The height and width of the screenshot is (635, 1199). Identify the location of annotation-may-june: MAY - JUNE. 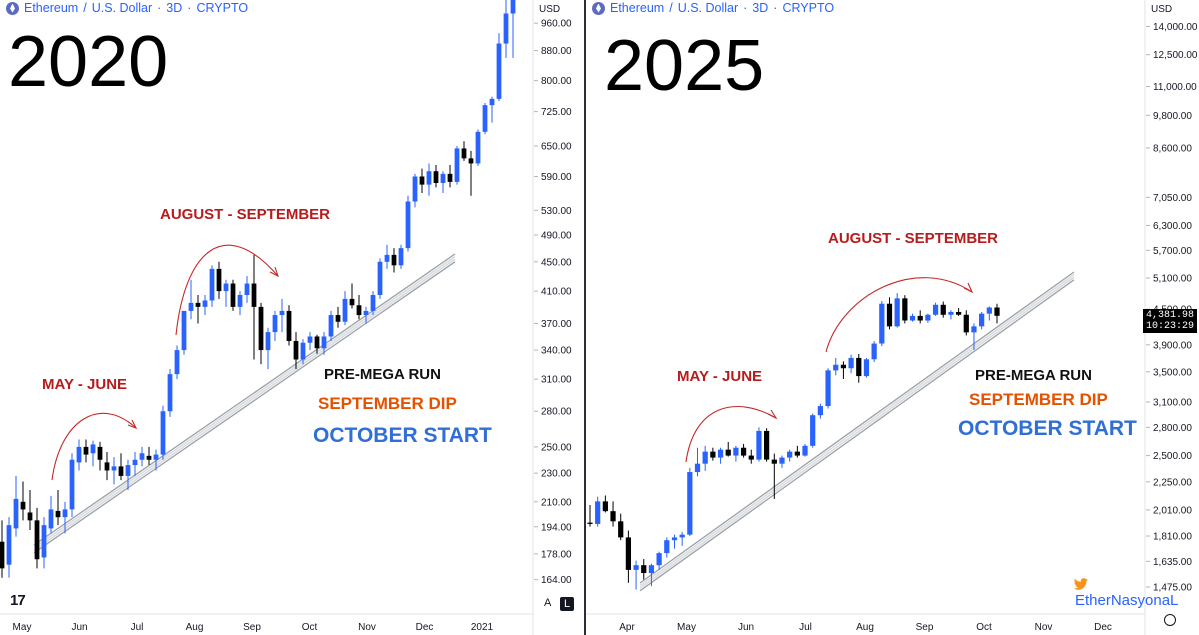
(84, 384).